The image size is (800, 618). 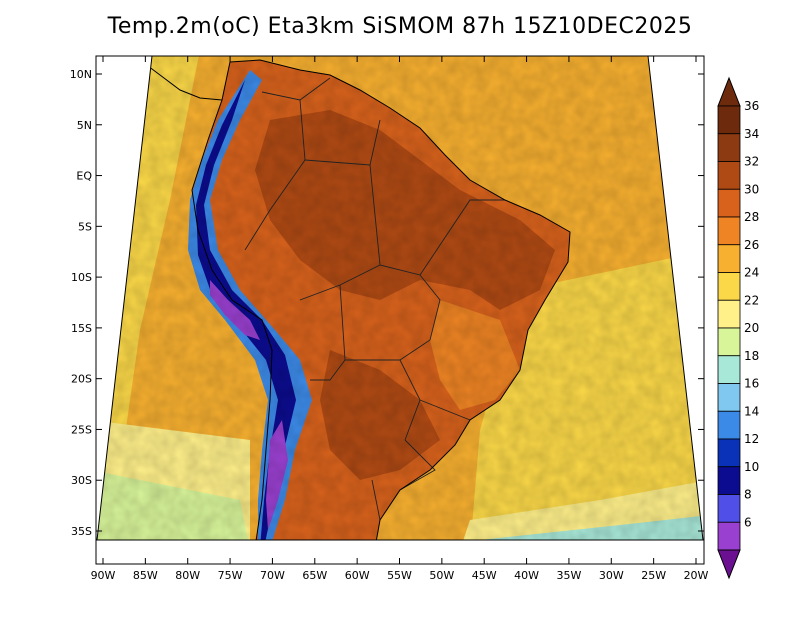 What do you see at coordinates (751, 245) in the screenshot?
I see `colorbar-label: 26` at bounding box center [751, 245].